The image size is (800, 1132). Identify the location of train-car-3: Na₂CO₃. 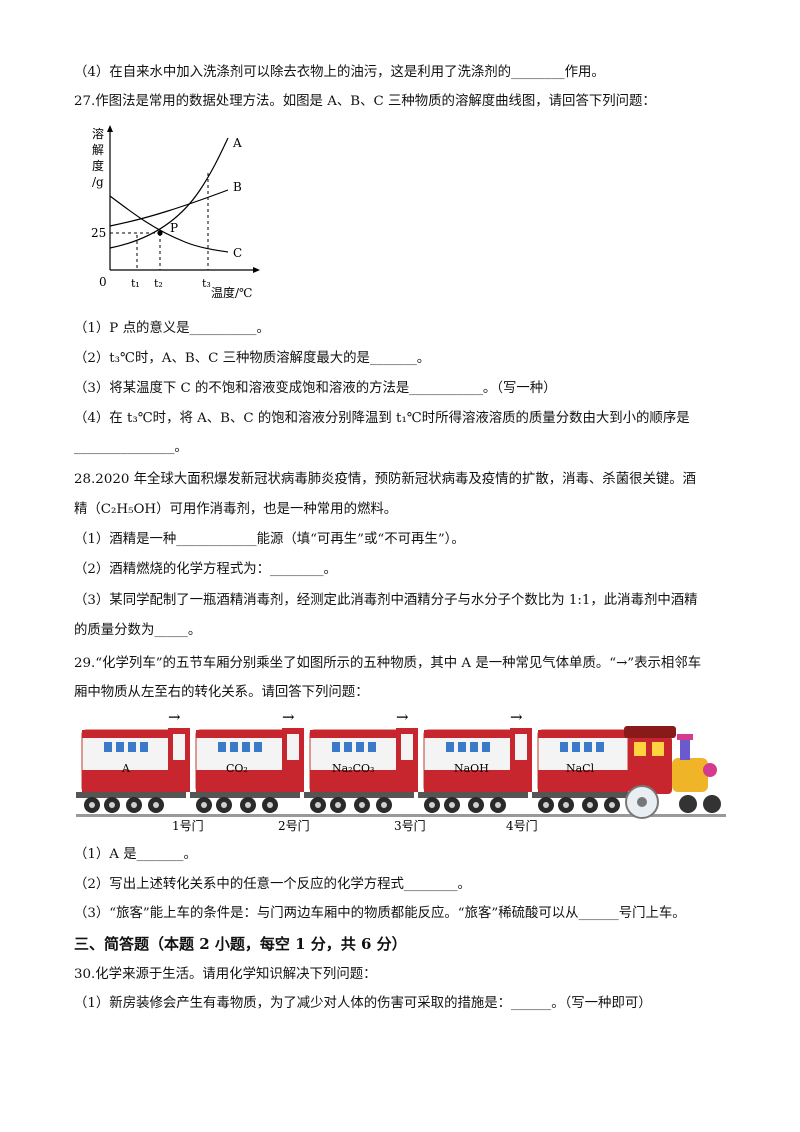
(359, 763).